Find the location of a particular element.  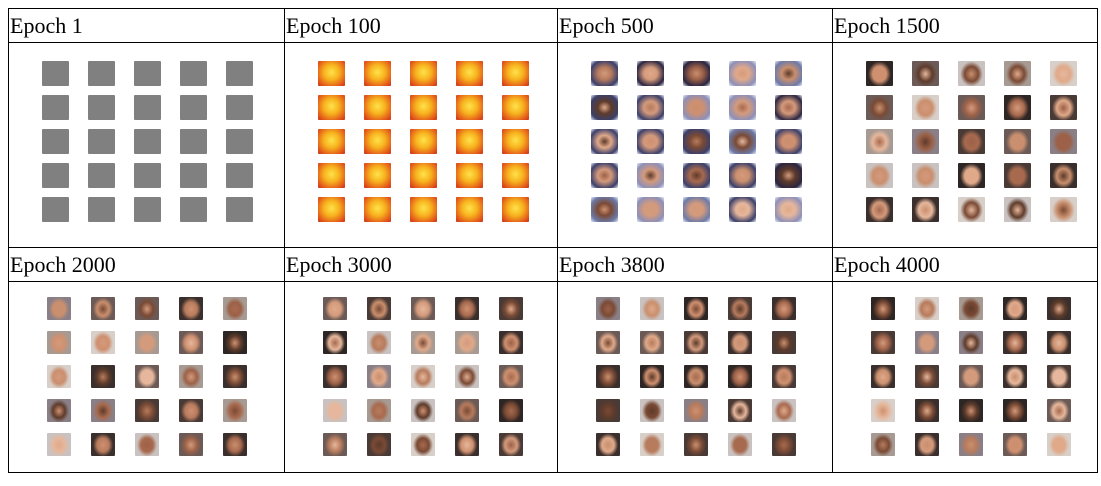

header-cell: Epoch 500 is located at coordinates (695, 25).